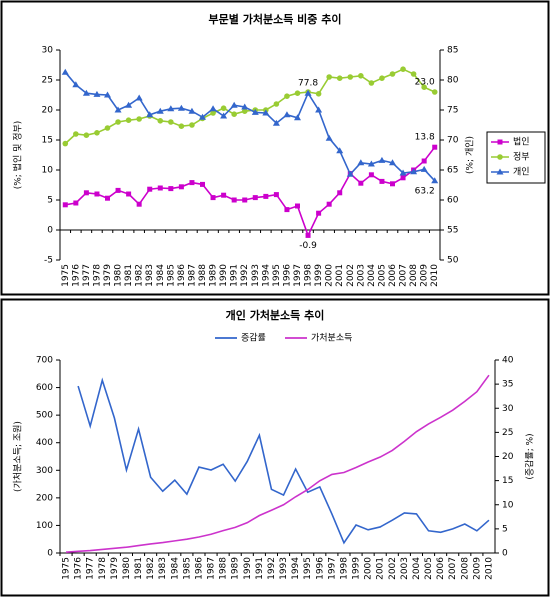  What do you see at coordinates (382, 275) in the screenshot?
I see `x-tick-label: 2005` at bounding box center [382, 275].